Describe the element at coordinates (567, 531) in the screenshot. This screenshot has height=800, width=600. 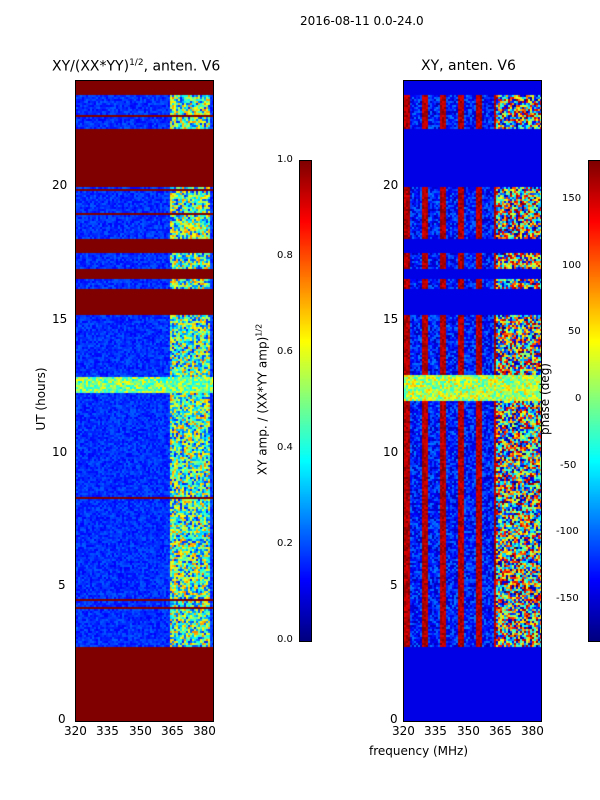
I see `phase-cbar-tick-m100: -100` at that location.